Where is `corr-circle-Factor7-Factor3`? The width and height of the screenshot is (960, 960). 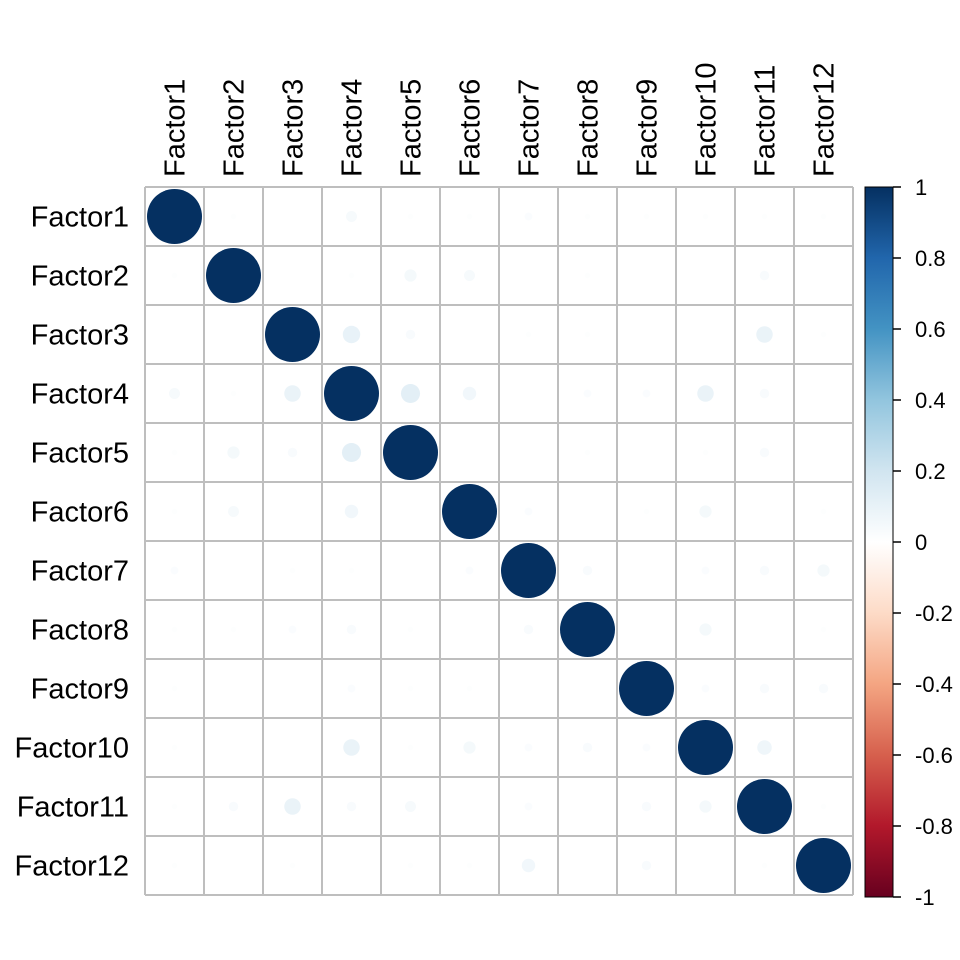
corr-circle-Factor7-Factor3 is located at coordinates (292, 570).